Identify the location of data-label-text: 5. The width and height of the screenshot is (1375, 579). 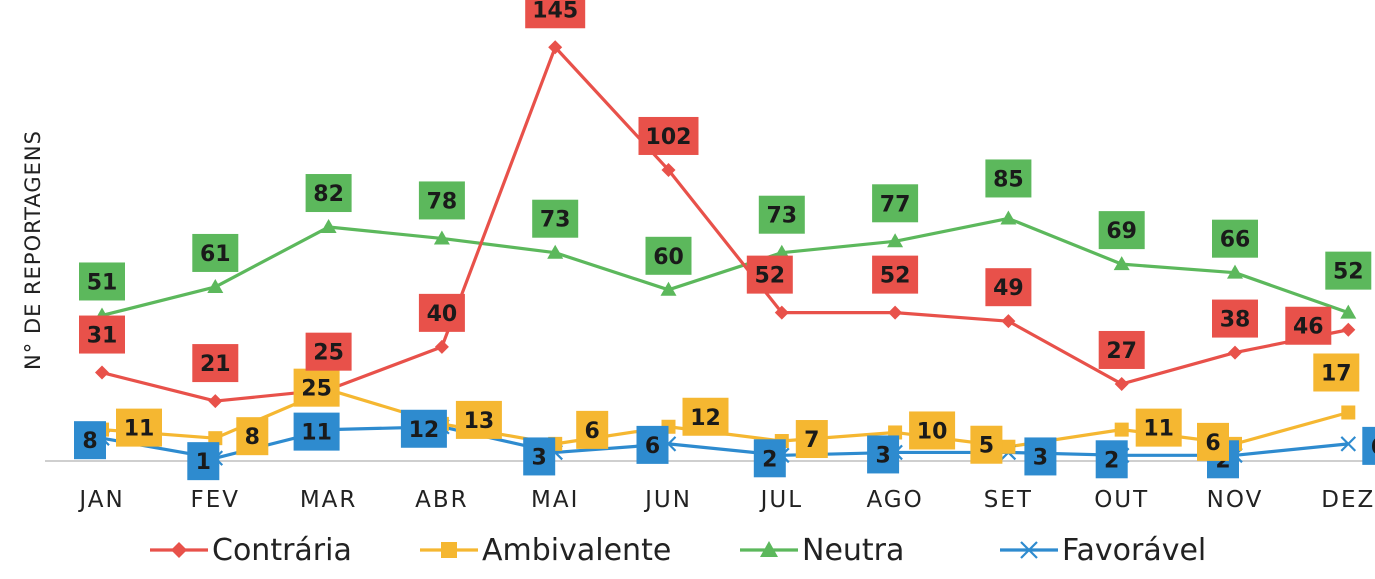
(986, 446).